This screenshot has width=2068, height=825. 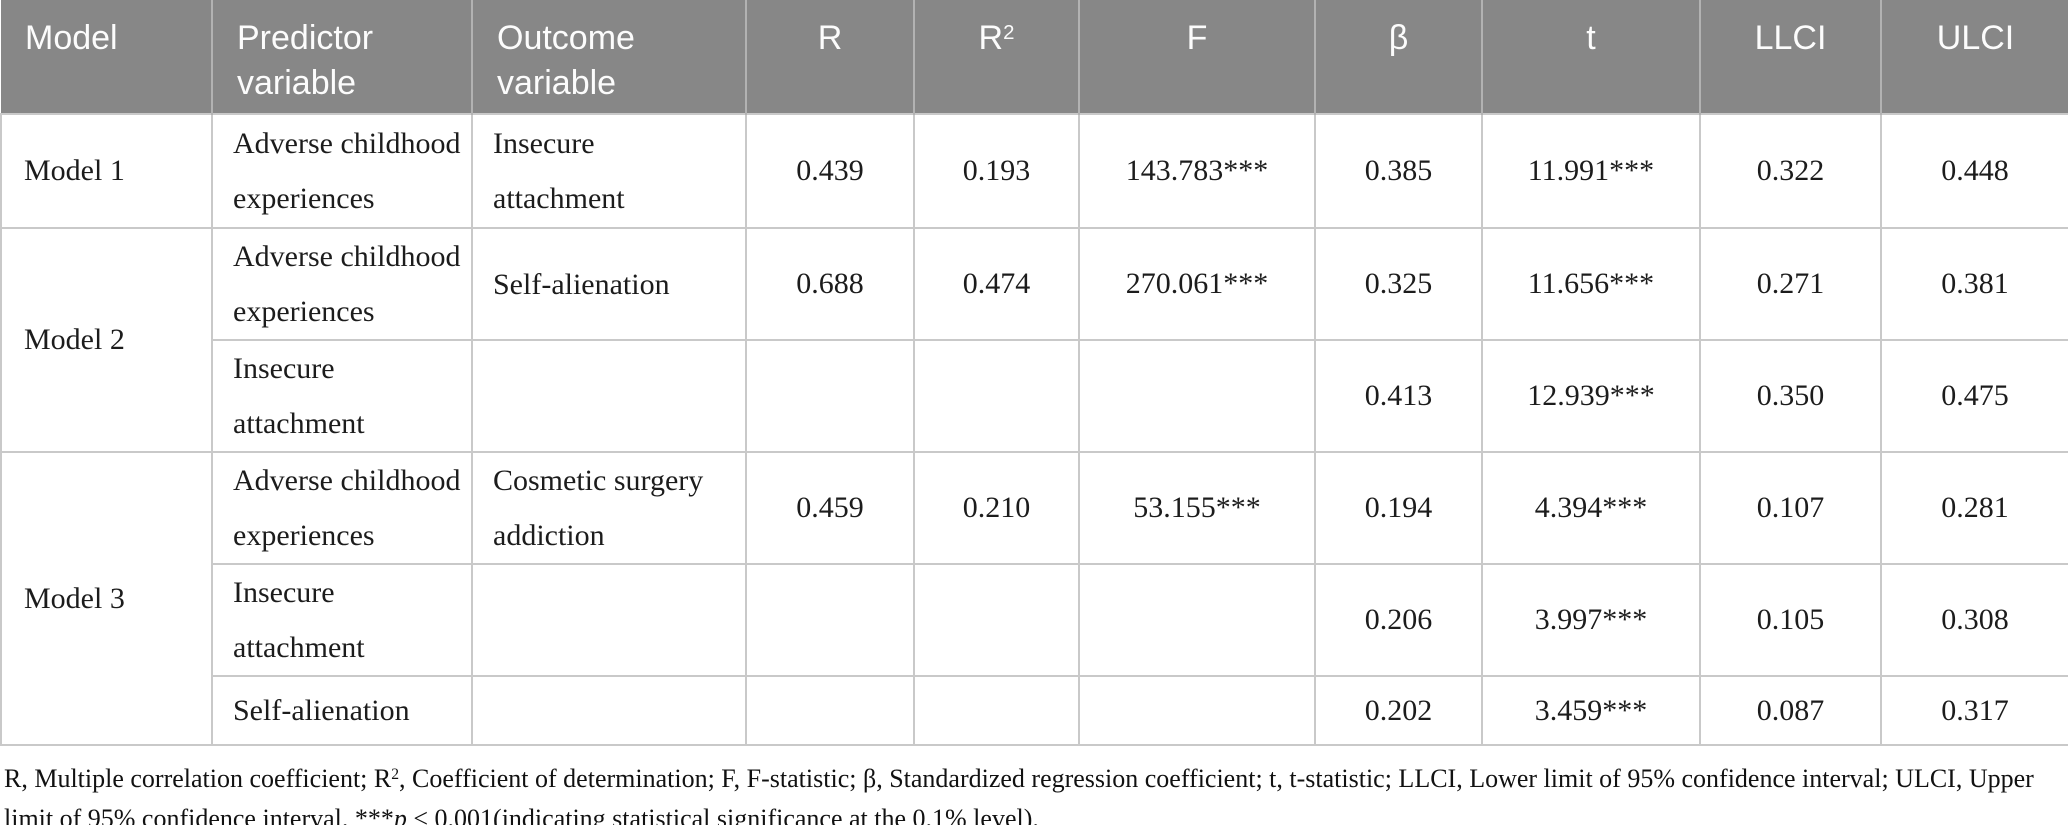 I want to click on col-header-r-squared: R2, so click(x=997, y=57).